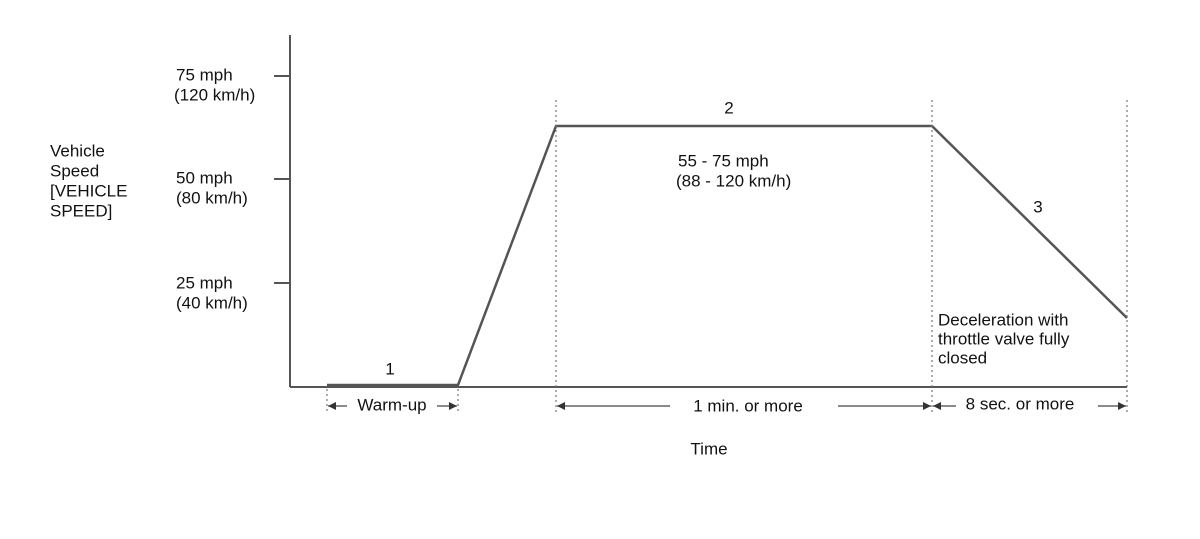 Image resolution: width=1200 pixels, height=539 pixels. Describe the element at coordinates (748, 405) in the screenshot. I see `phase-duration: 1 min. or more` at that location.